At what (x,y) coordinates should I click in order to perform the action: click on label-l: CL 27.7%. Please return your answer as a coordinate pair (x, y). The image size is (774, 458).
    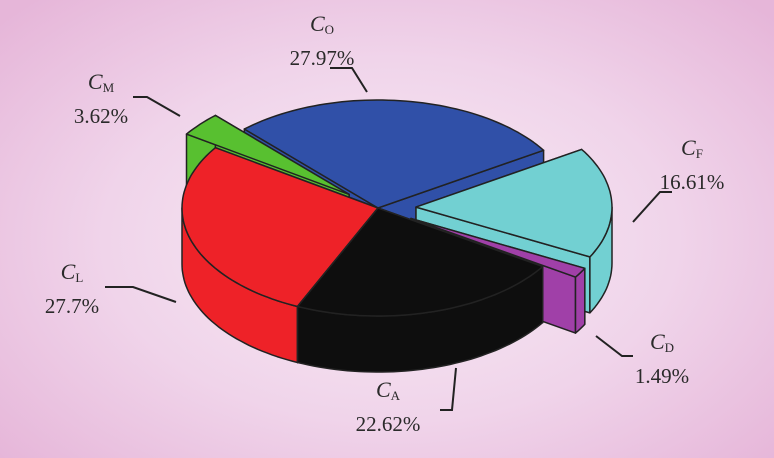
    Looking at the image, I should click on (72, 288).